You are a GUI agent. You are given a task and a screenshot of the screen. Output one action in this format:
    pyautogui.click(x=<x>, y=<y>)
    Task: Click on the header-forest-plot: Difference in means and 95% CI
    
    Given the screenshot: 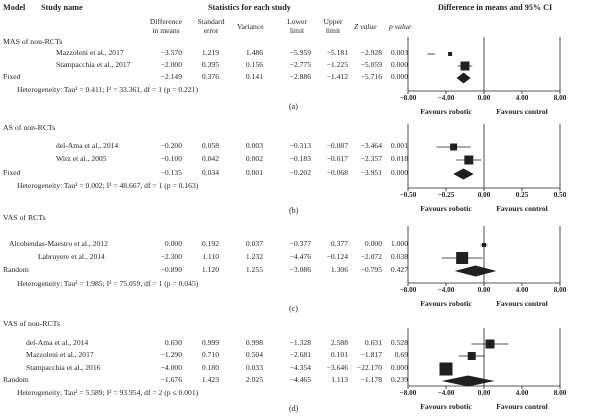 What is the action you would take?
    pyautogui.click(x=495, y=7)
    